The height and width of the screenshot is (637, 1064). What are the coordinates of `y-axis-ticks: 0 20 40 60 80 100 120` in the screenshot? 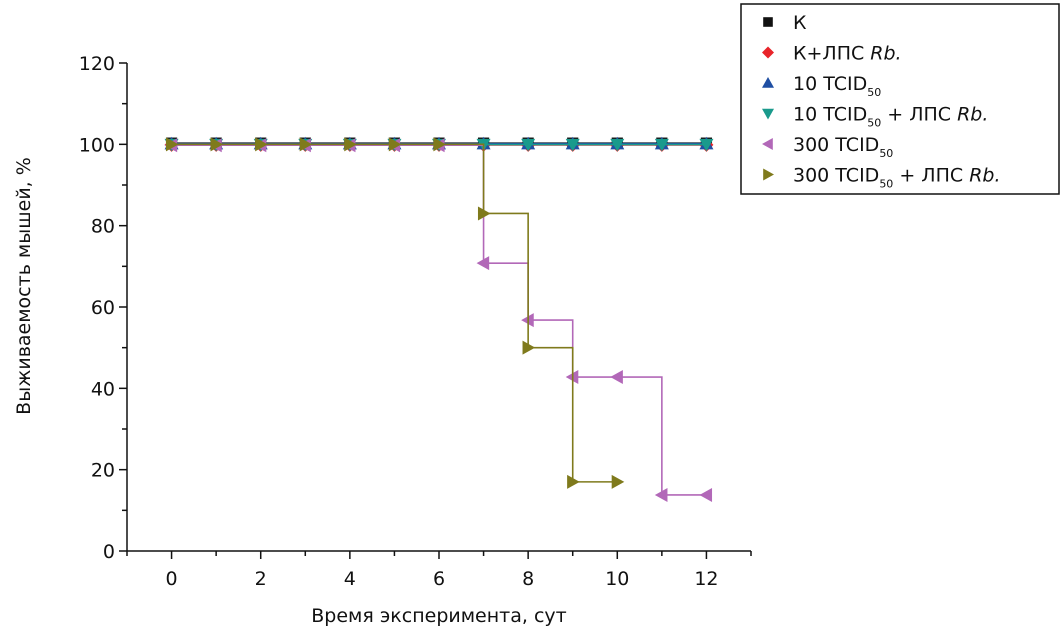 It's located at (103, 308).